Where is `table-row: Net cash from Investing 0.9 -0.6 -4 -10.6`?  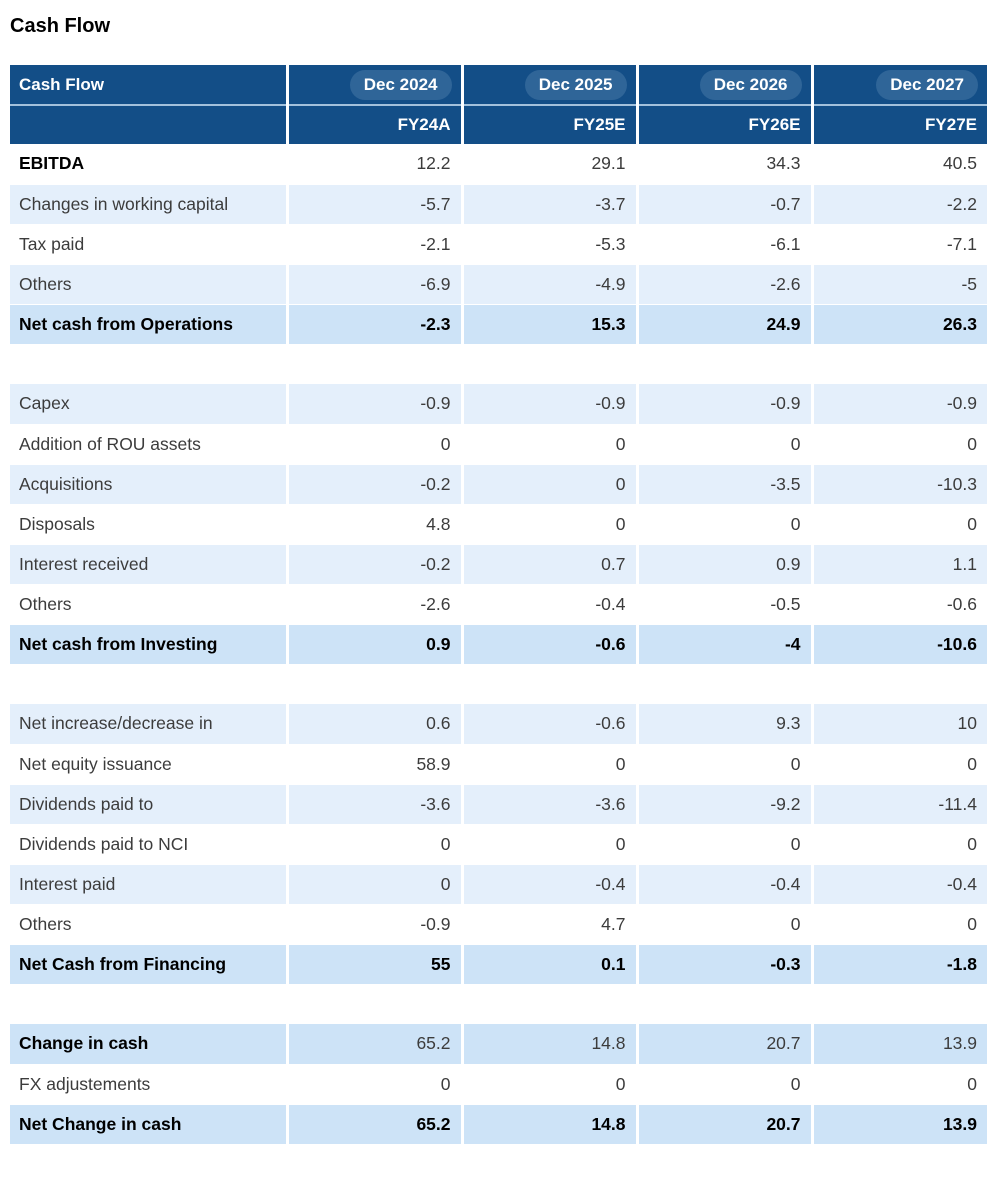 table-row: Net cash from Investing 0.9 -0.6 -4 -10.6 is located at coordinates (498, 644).